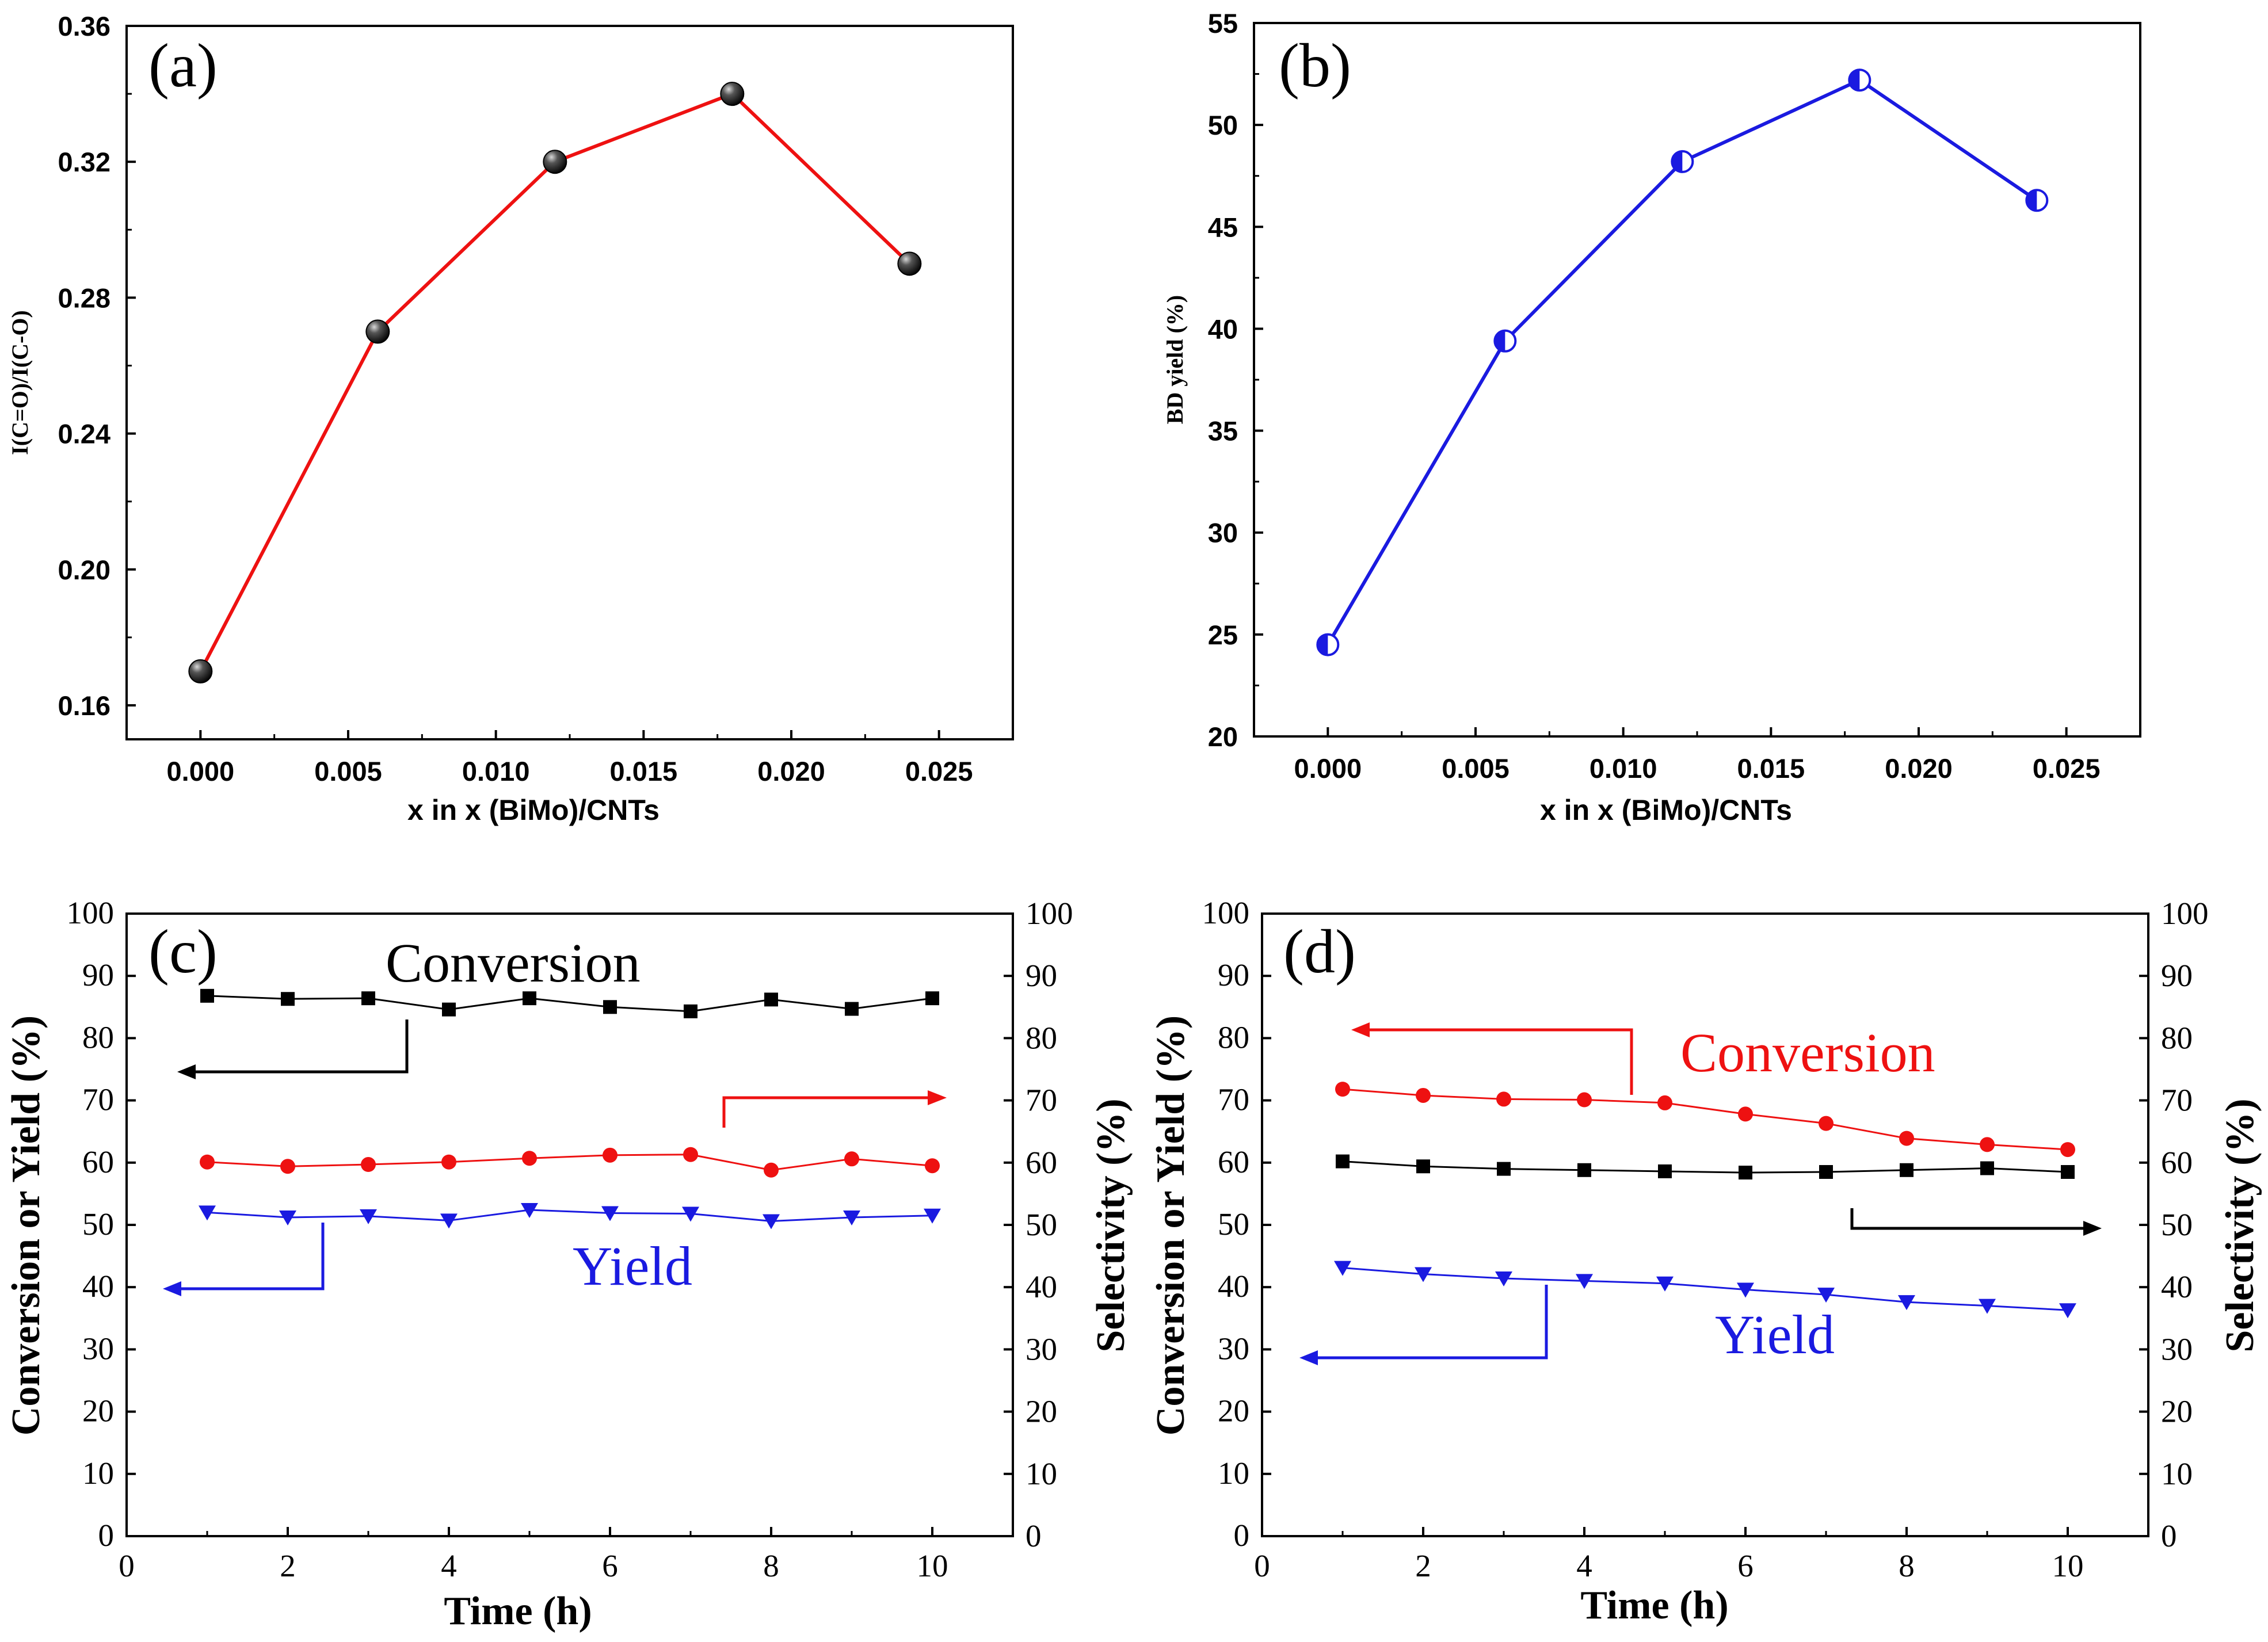 This screenshot has height=1642, width=2268. Describe the element at coordinates (84, 297) in the screenshot. I see `y-tick-label: 0.28` at that location.